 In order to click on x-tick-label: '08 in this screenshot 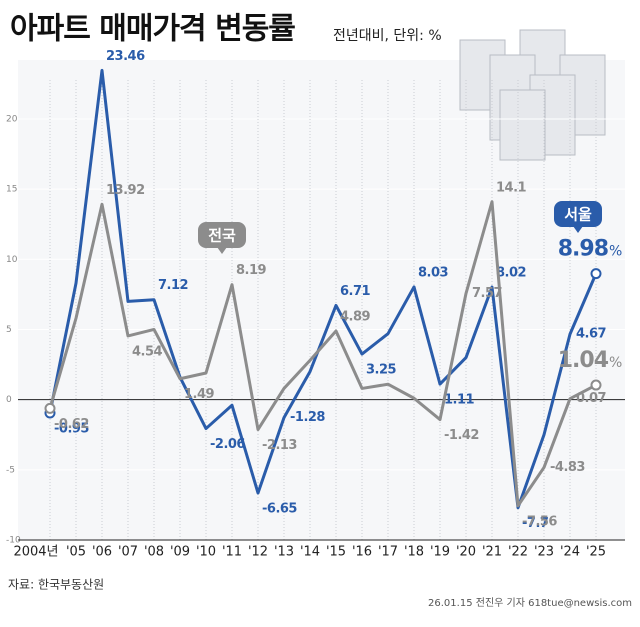, I will do `click(154, 552)`.